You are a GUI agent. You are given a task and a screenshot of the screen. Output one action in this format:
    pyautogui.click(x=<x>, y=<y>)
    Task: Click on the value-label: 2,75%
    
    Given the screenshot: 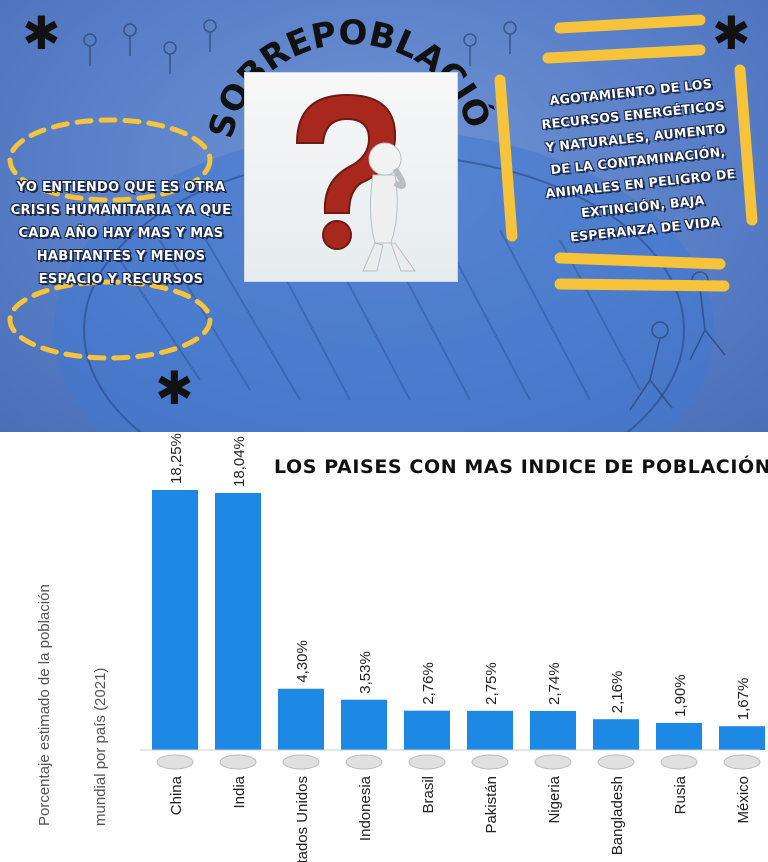 What is the action you would take?
    pyautogui.click(x=491, y=683)
    